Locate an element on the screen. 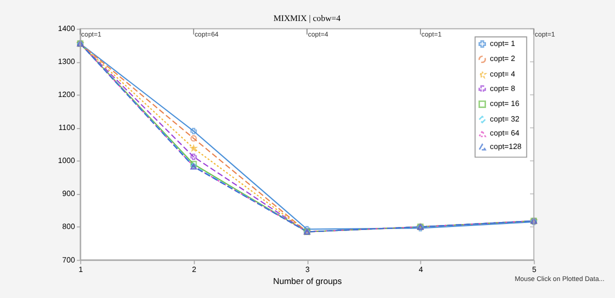 This screenshot has height=298, width=615. legend-label: copt= 32 is located at coordinates (505, 119).